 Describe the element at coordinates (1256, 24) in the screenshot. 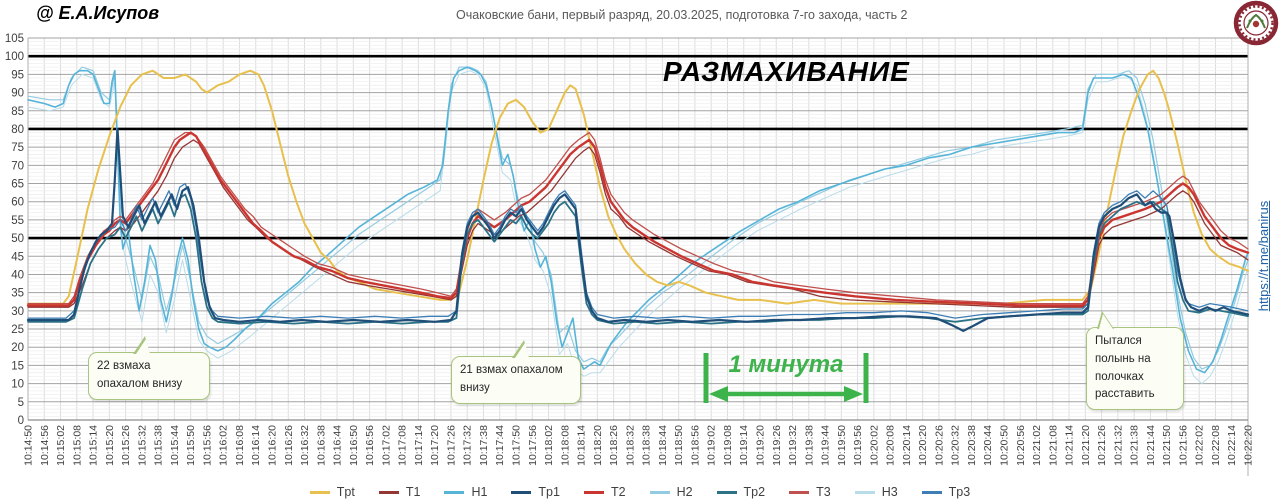

I see `round-seal-logo-icon` at that location.